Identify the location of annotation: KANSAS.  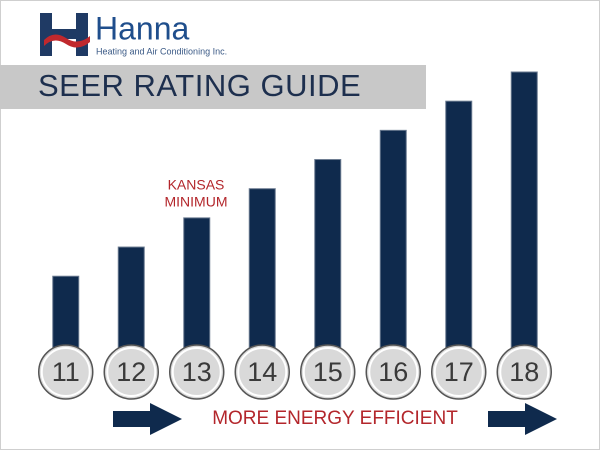
(196, 185).